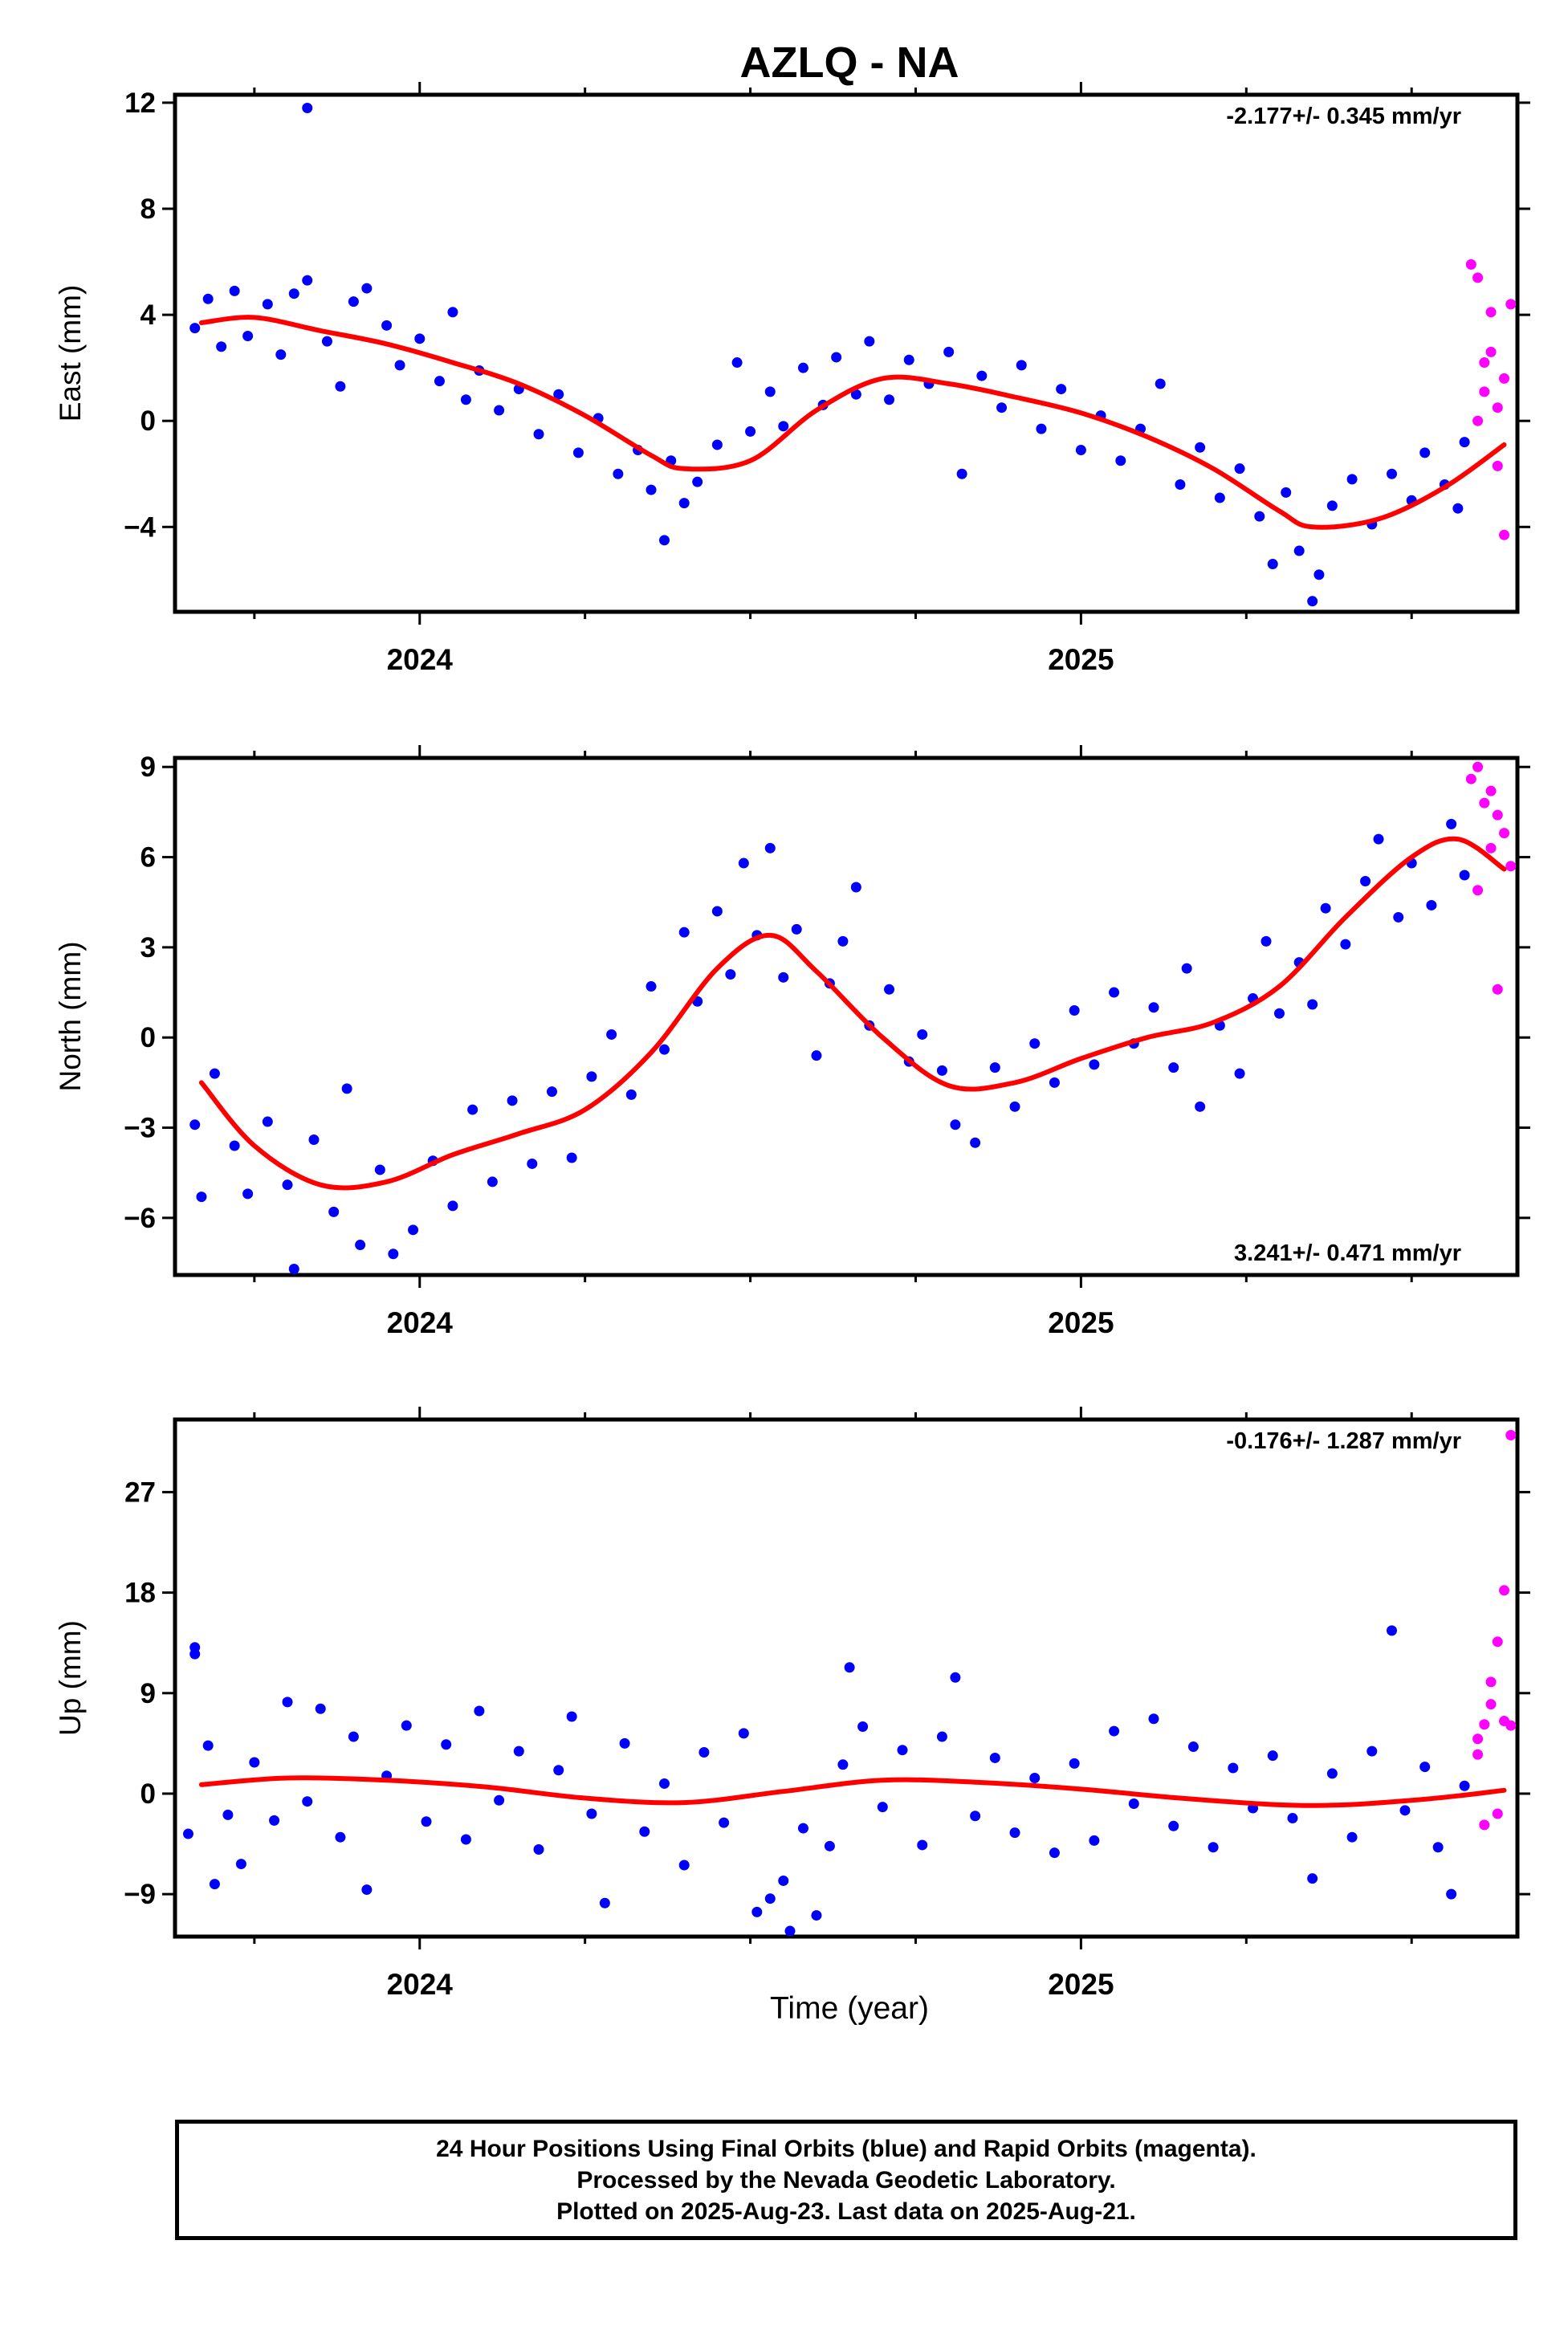  What do you see at coordinates (1347, 1253) in the screenshot?
I see `velocity-annotation: 3.241+/- 0.471 mm/yr` at bounding box center [1347, 1253].